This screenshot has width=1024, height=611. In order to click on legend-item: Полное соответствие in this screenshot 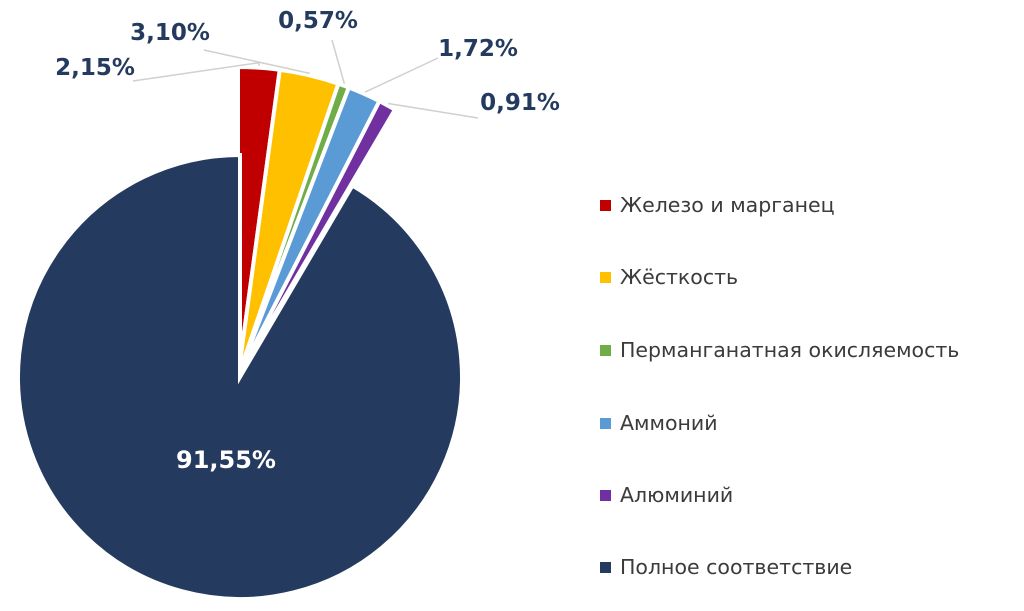, I will do `click(726, 567)`.